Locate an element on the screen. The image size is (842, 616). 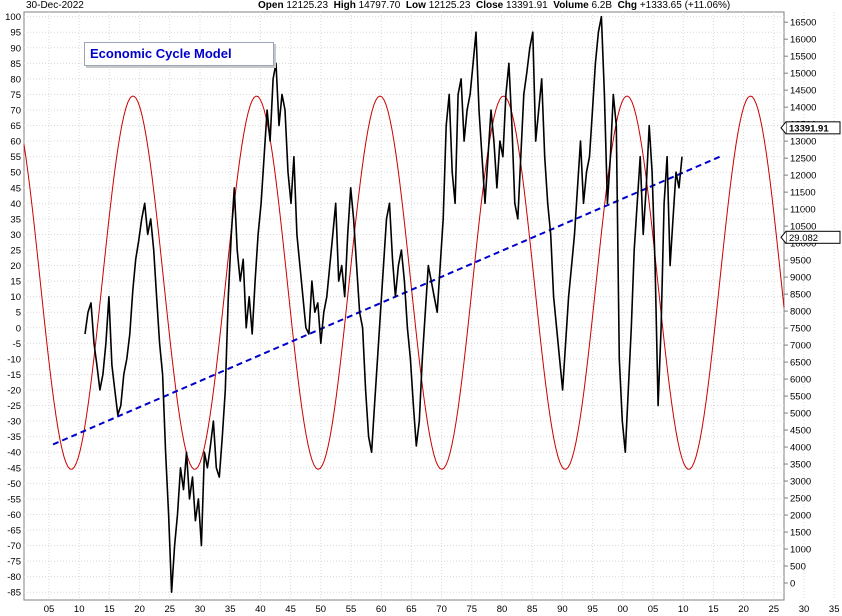
left-tick-label: -45 is located at coordinates (14, 468).